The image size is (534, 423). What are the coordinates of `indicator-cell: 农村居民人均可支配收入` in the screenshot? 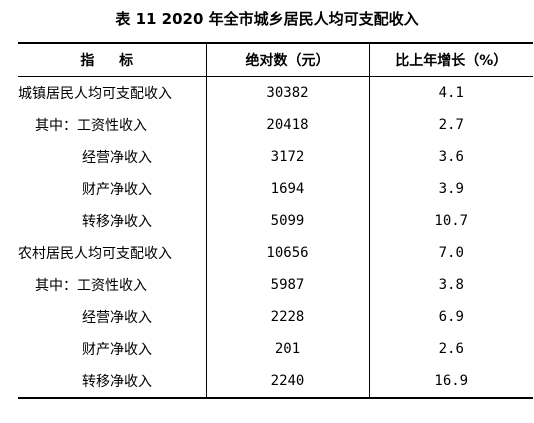 It's located at (95, 254).